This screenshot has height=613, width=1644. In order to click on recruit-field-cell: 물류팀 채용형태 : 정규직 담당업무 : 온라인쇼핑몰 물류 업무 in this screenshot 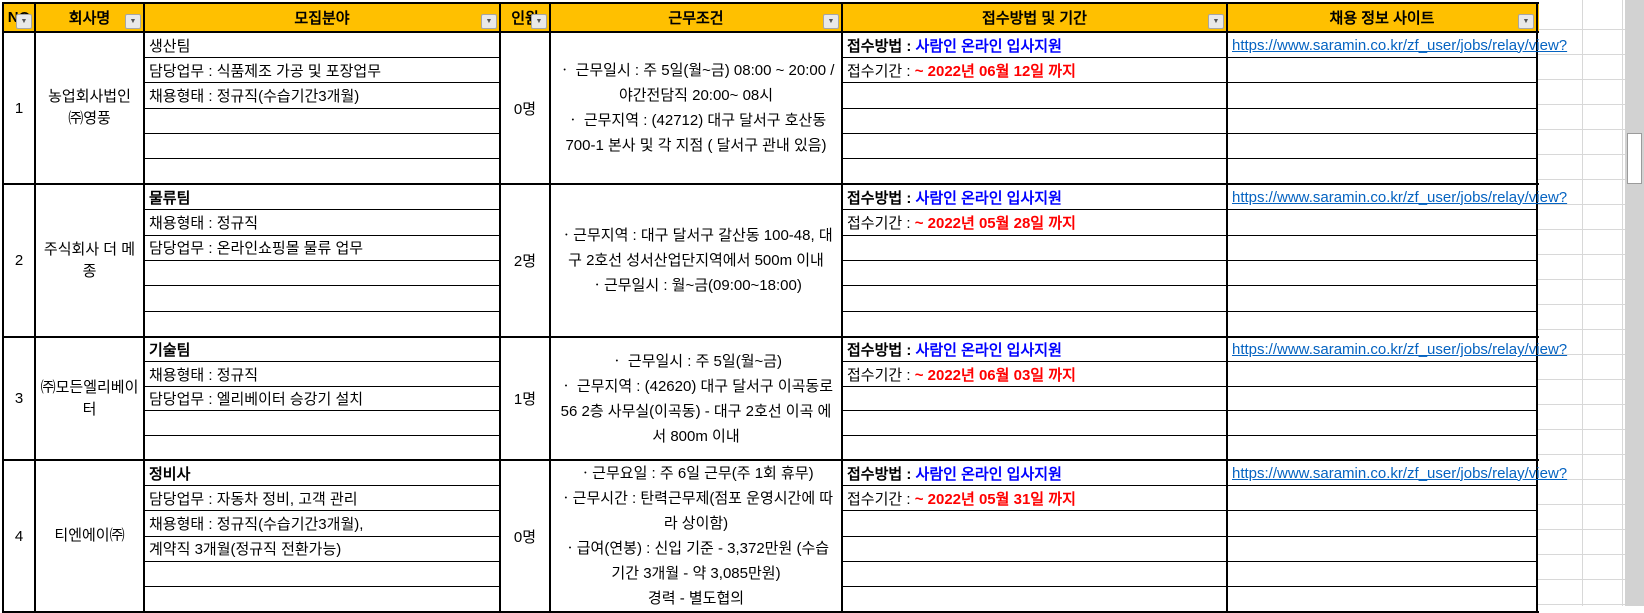, I will do `click(323, 260)`.